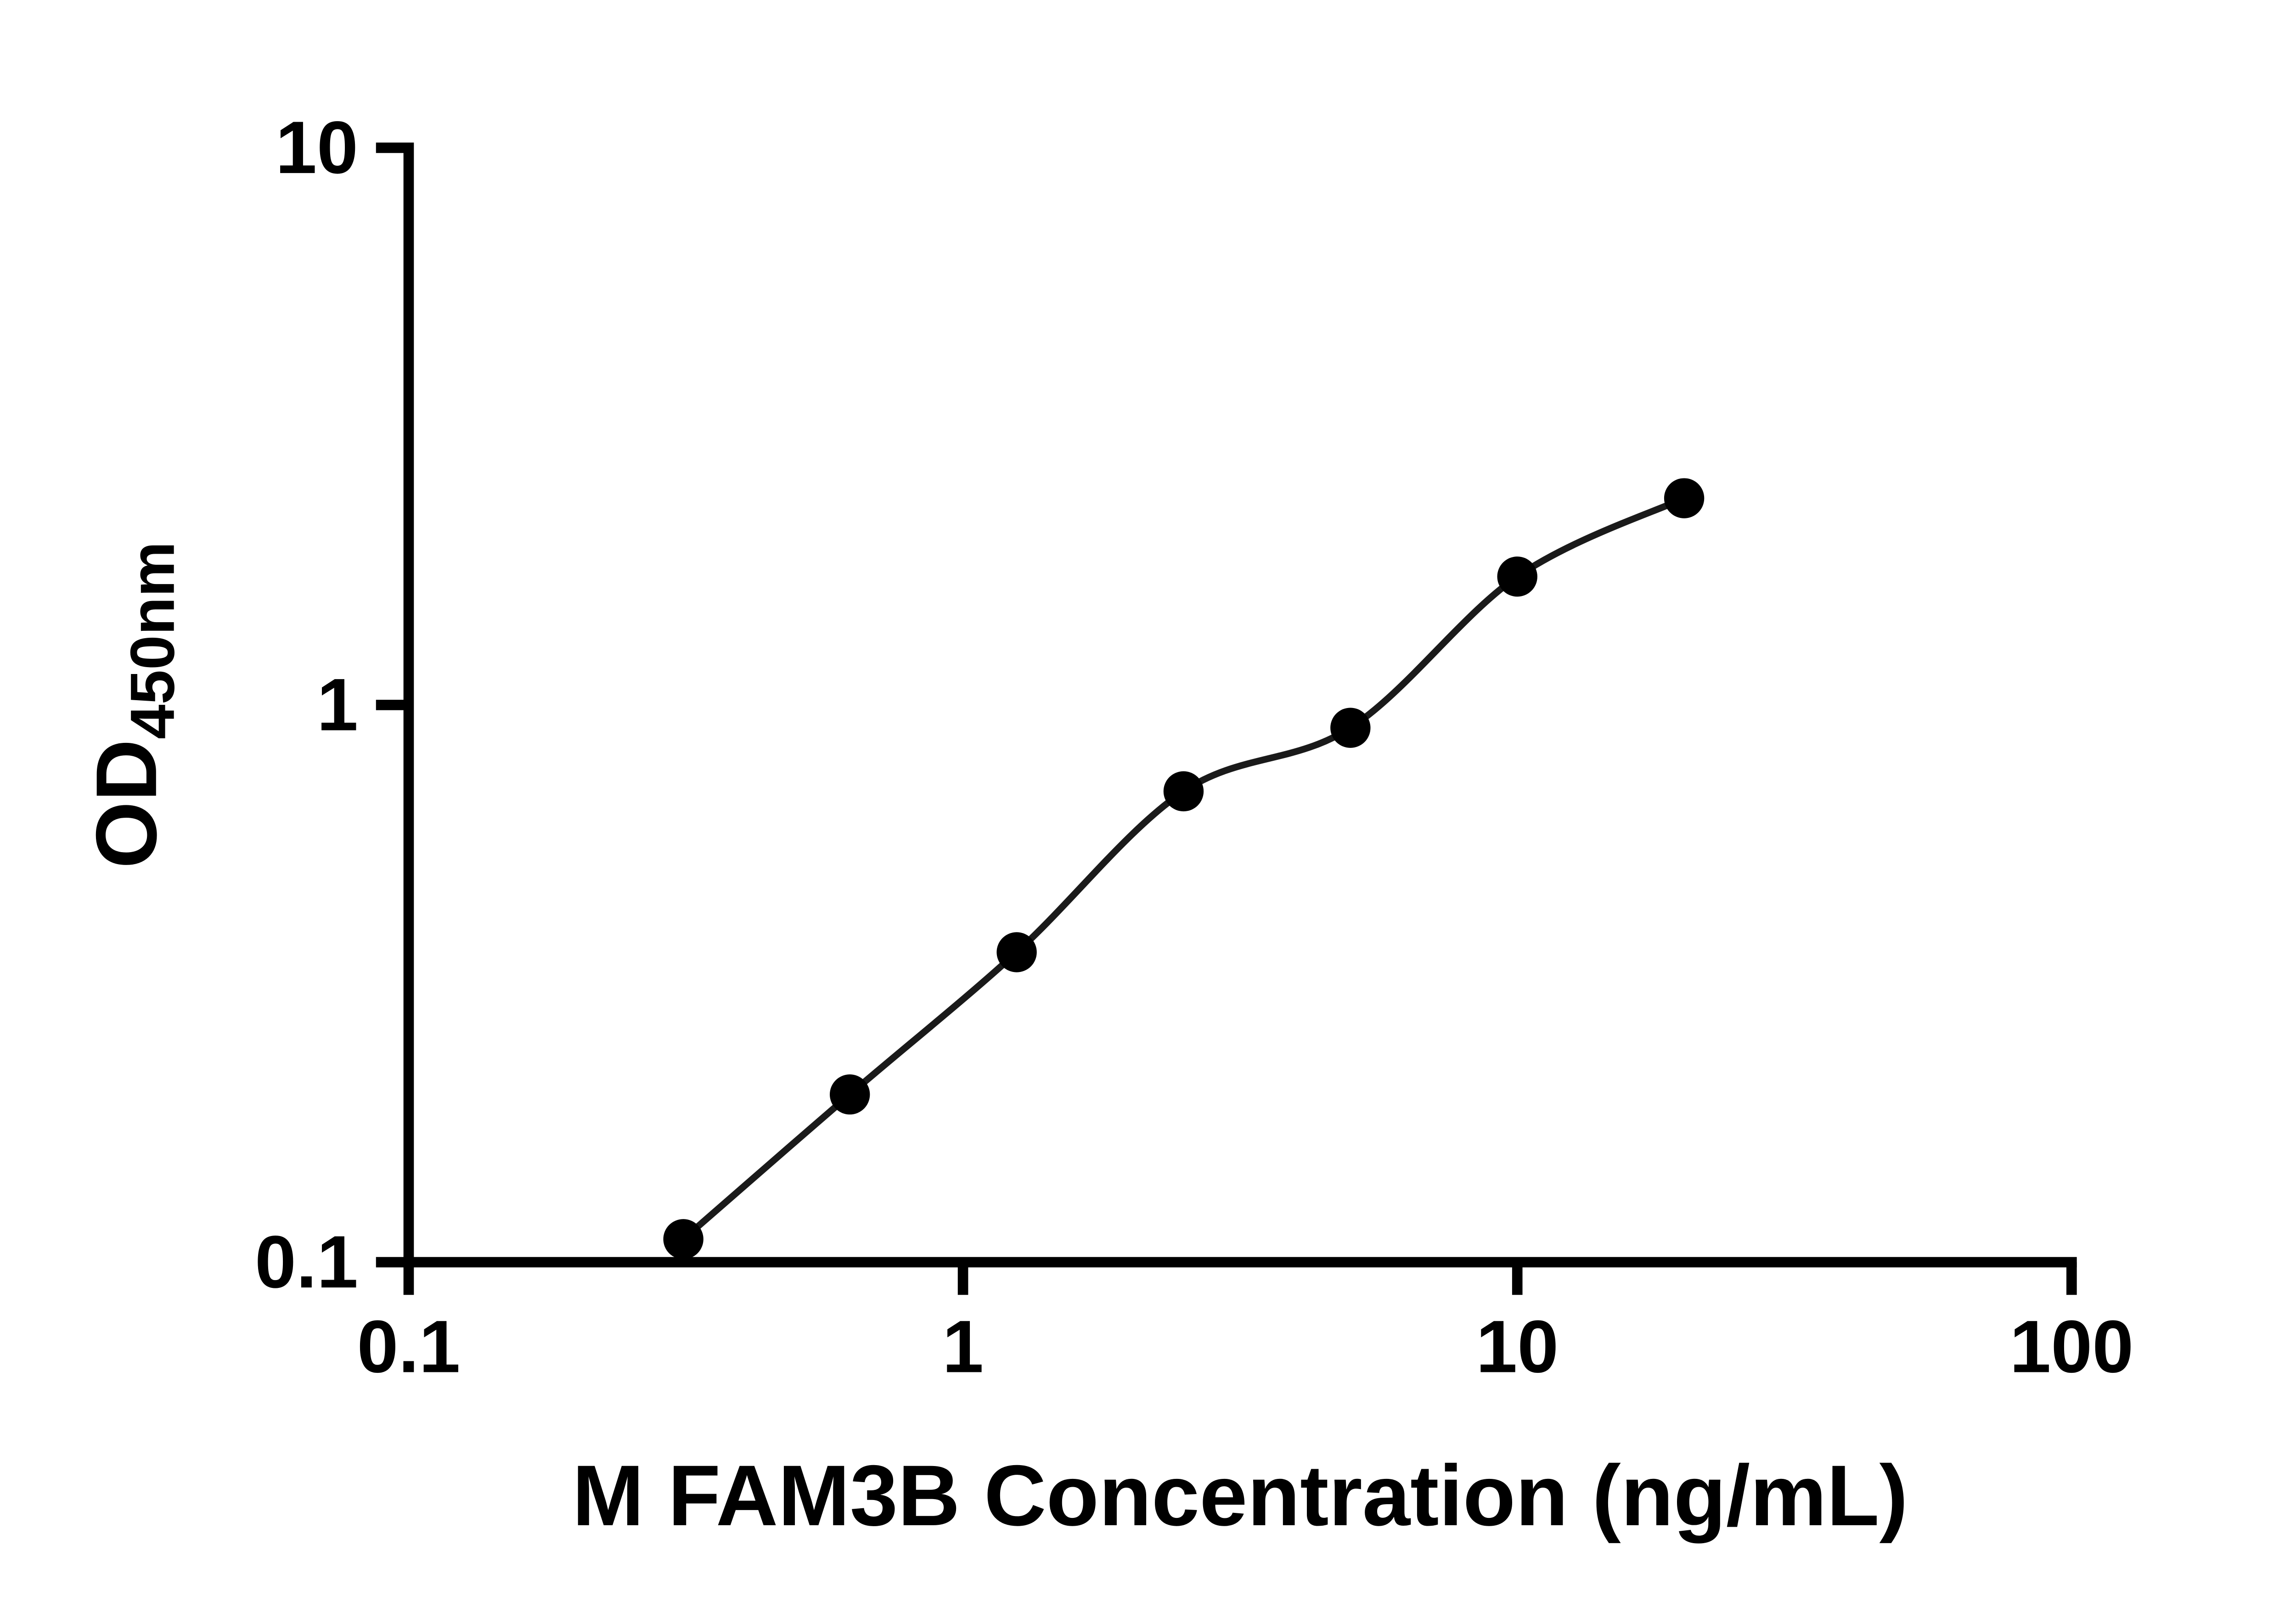  What do you see at coordinates (2071, 1347) in the screenshot?
I see `x-tick-label: 100` at bounding box center [2071, 1347].